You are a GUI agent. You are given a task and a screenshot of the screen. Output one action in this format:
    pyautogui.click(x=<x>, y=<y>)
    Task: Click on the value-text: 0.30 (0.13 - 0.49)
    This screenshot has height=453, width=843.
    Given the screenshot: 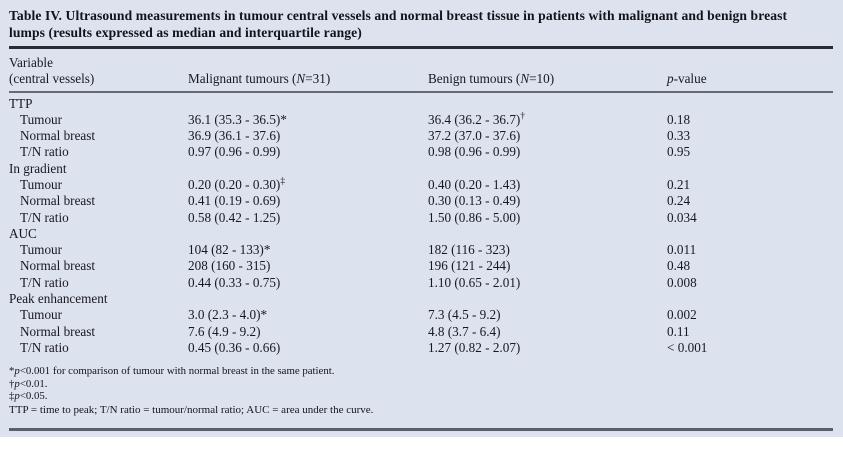 What is the action you would take?
    pyautogui.click(x=474, y=201)
    